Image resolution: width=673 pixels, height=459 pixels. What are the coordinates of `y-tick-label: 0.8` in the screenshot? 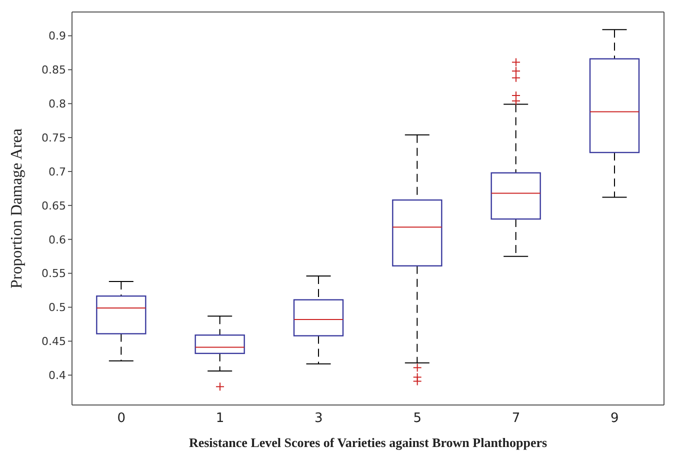 It's located at (57, 104).